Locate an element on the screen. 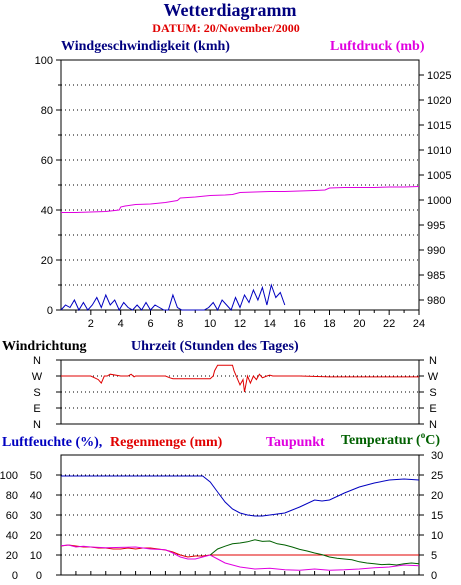 The height and width of the screenshot is (585, 461). x-axis-title: Uhrzeit (Stunden des Tages) is located at coordinates (215, 346).